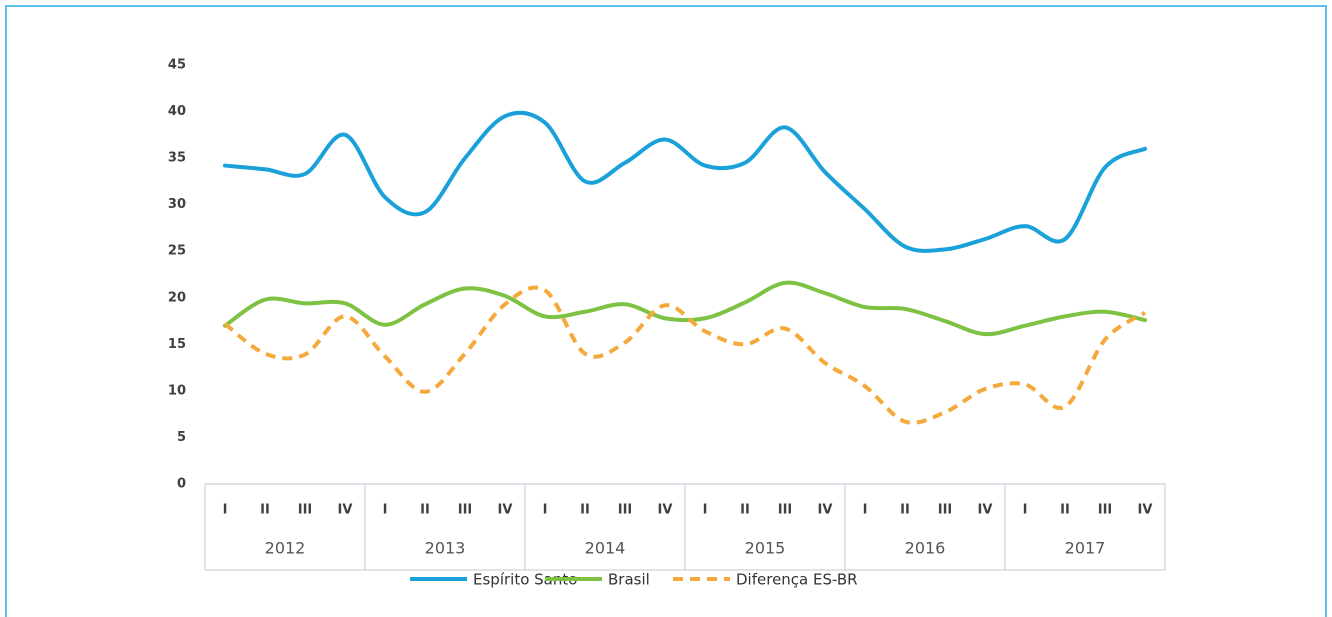  Describe the element at coordinates (177, 111) in the screenshot. I see `y-tick-label: 40` at that location.